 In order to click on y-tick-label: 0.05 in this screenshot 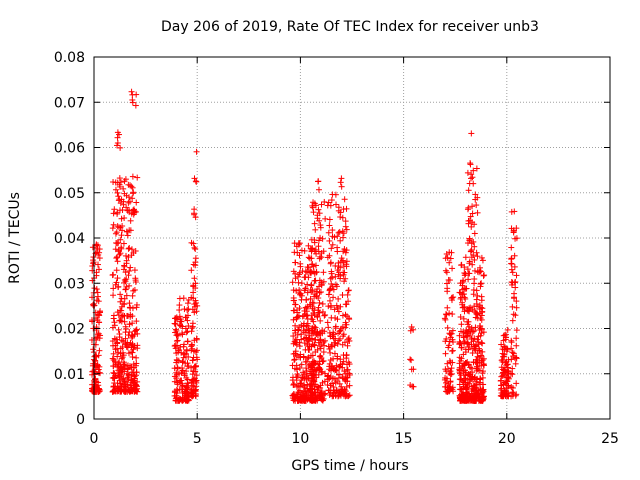, I will do `click(69, 194)`.